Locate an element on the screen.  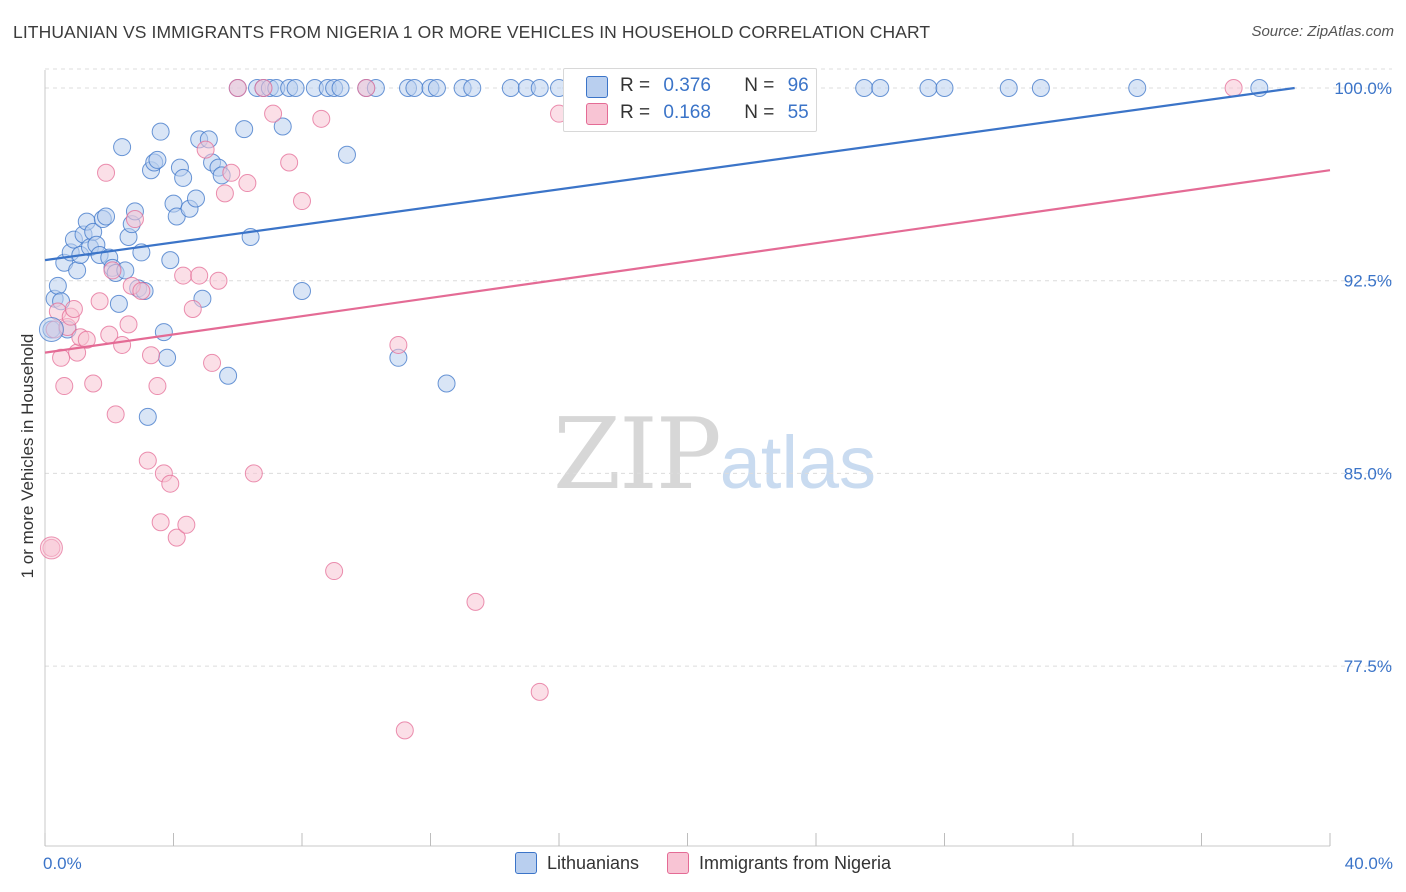
legend-item-lithuanians: Lithuanians is located at coordinates (576, 863).